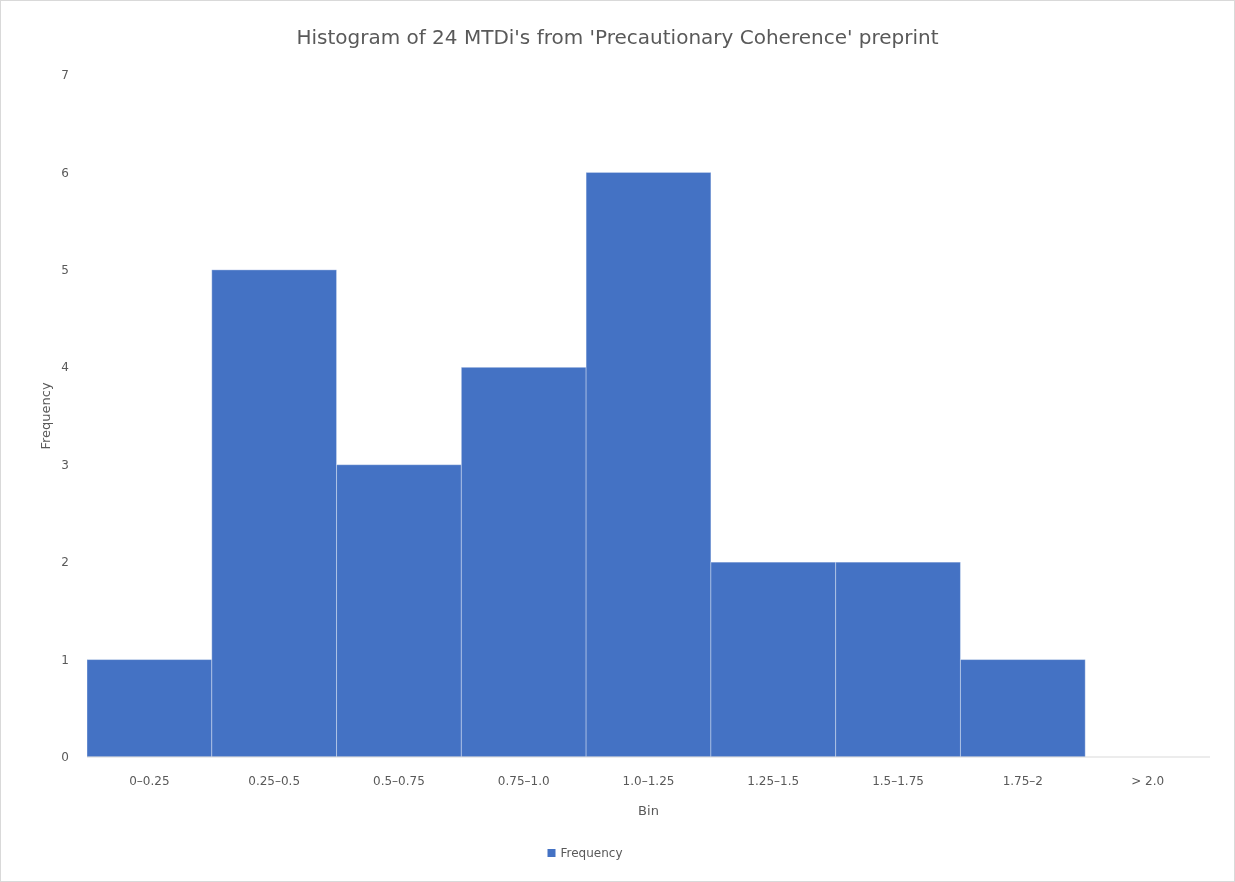  I want to click on y-tick-label: 6, so click(65, 172).